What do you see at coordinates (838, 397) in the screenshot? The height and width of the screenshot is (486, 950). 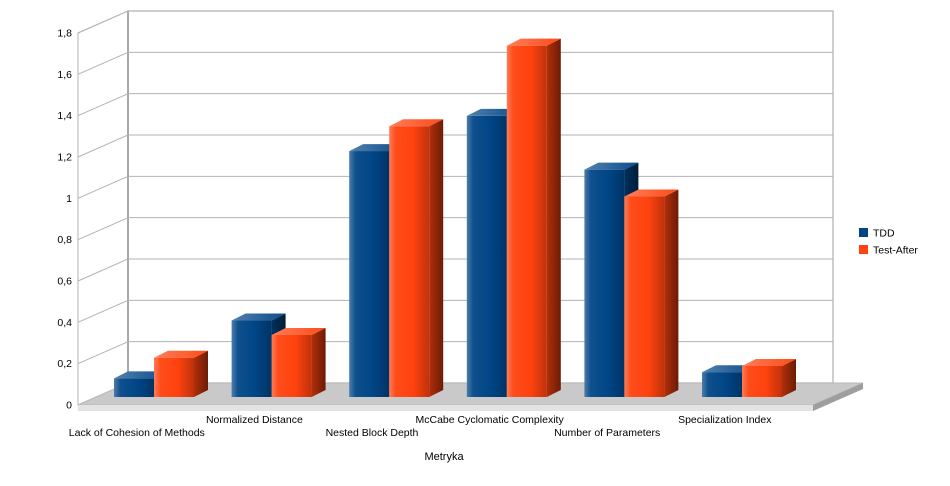 I see `chart-floor-side` at bounding box center [838, 397].